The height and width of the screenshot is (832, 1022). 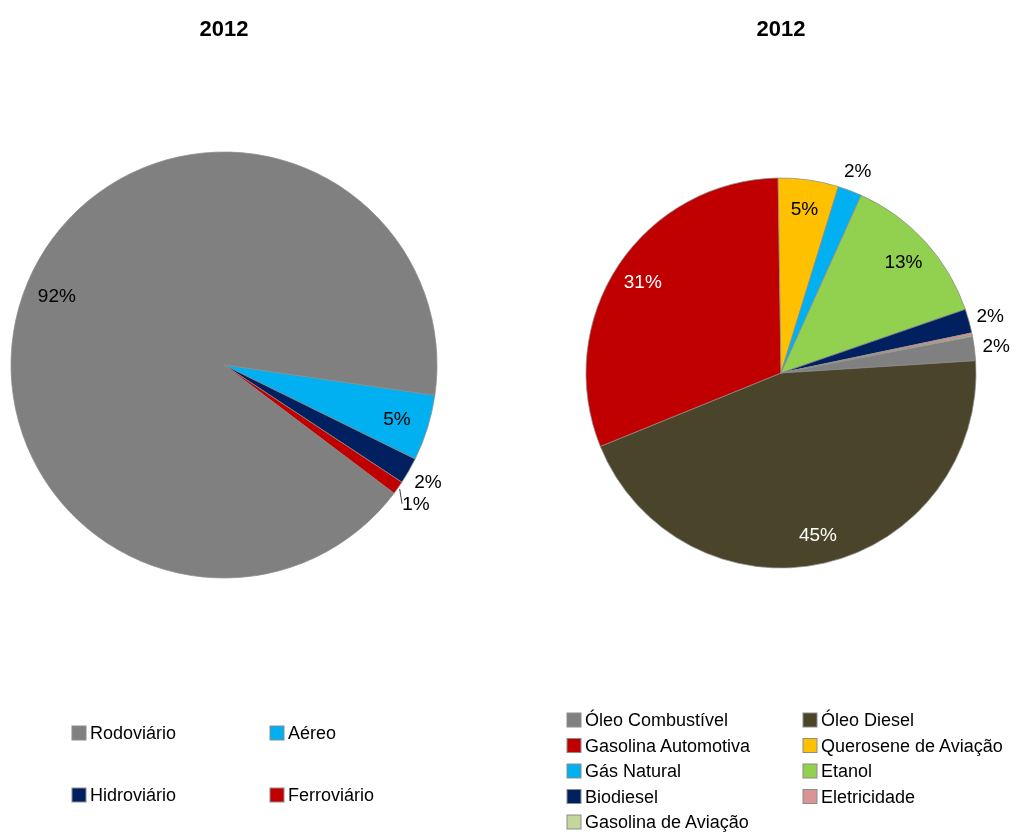 What do you see at coordinates (912, 745) in the screenshot?
I see `legend-label: Querosene de Aviação` at bounding box center [912, 745].